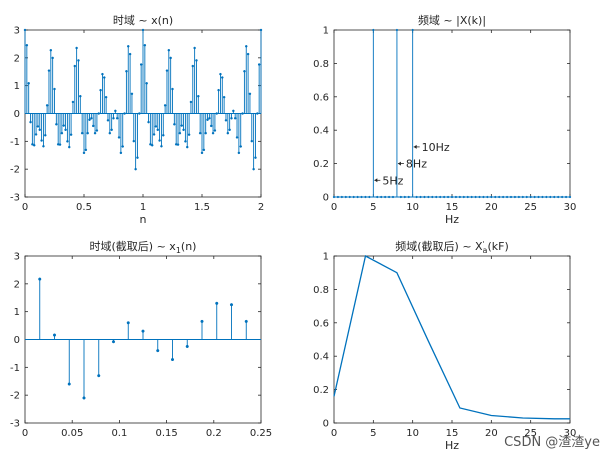  Describe the element at coordinates (416, 164) in the screenshot. I see `annotation-label: 8Hz` at that location.